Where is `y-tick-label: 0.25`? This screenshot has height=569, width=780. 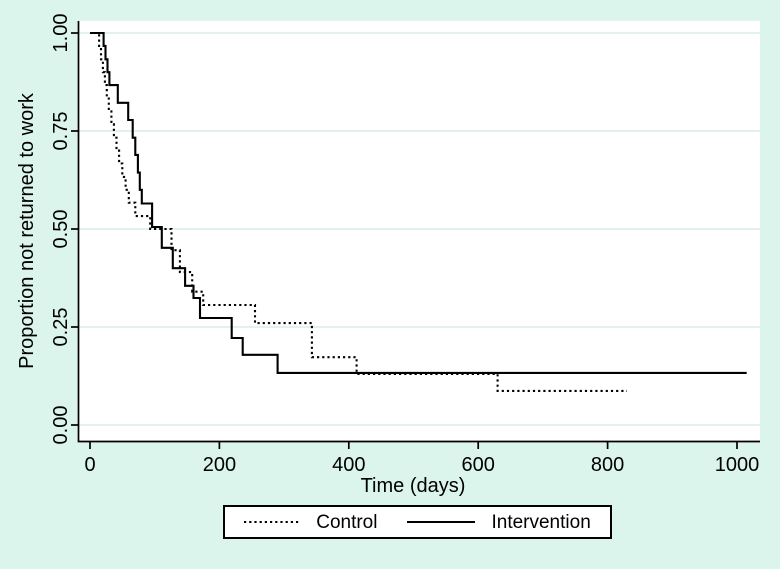 y-tick-label: 0.25 is located at coordinates (61, 327).